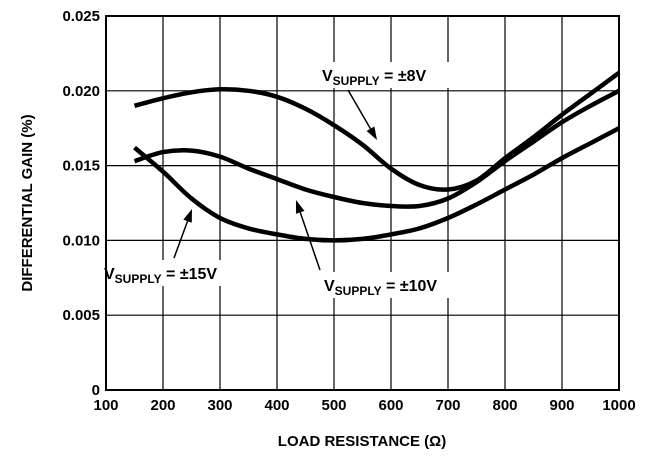 The image size is (657, 456). What do you see at coordinates (447, 405) in the screenshot?
I see `x-tick-label: 700` at bounding box center [447, 405].